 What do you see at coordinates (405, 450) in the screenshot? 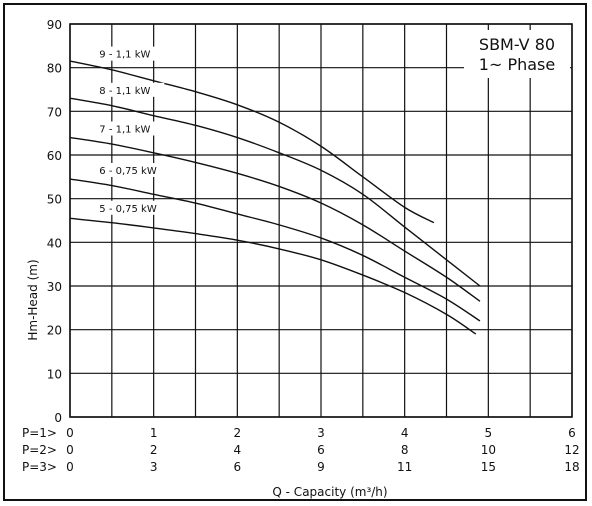
I see `x-tick-label: 8` at bounding box center [405, 450].